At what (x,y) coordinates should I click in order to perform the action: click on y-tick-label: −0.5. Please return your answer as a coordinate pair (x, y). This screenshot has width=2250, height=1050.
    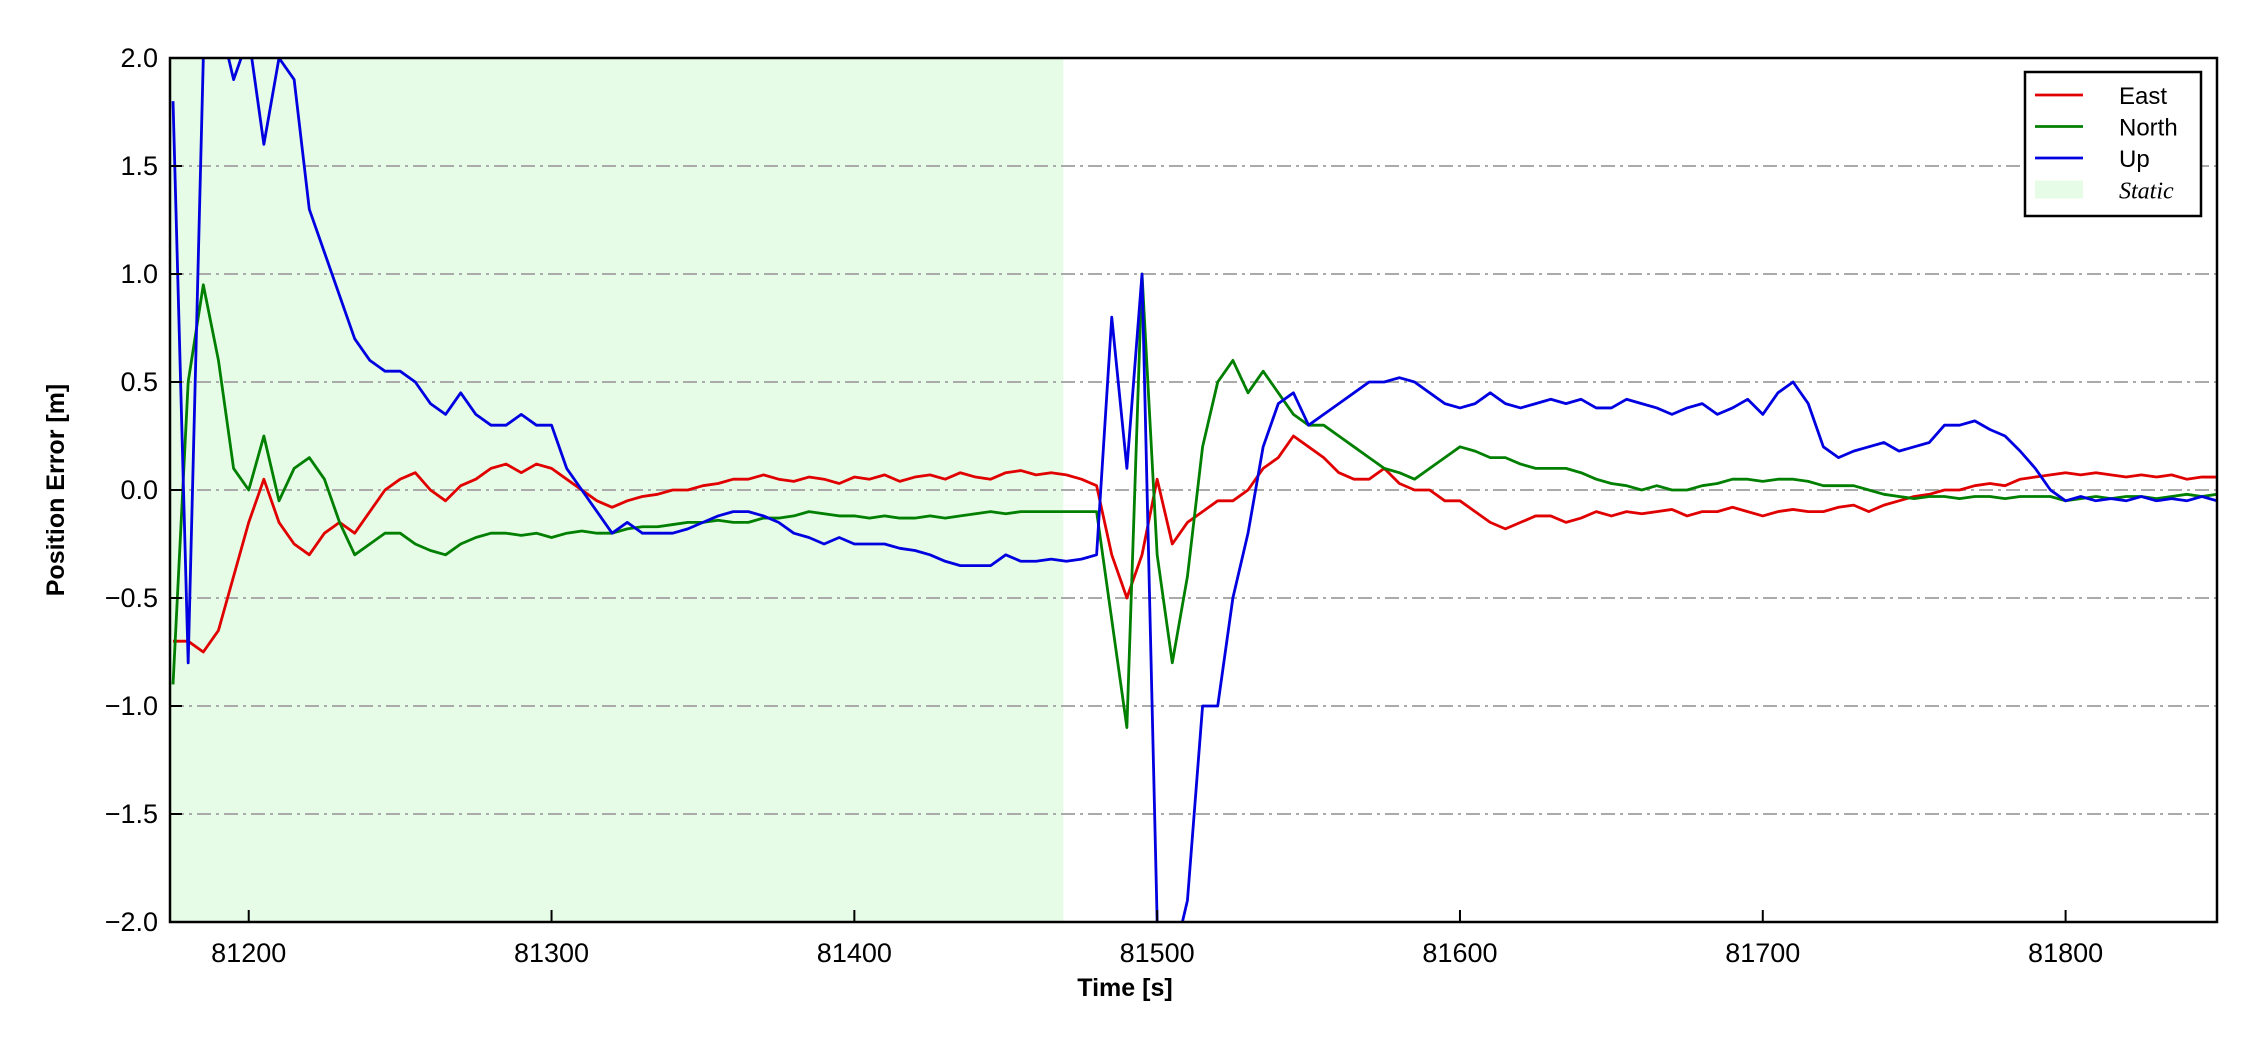
    Looking at the image, I should click on (131, 598).